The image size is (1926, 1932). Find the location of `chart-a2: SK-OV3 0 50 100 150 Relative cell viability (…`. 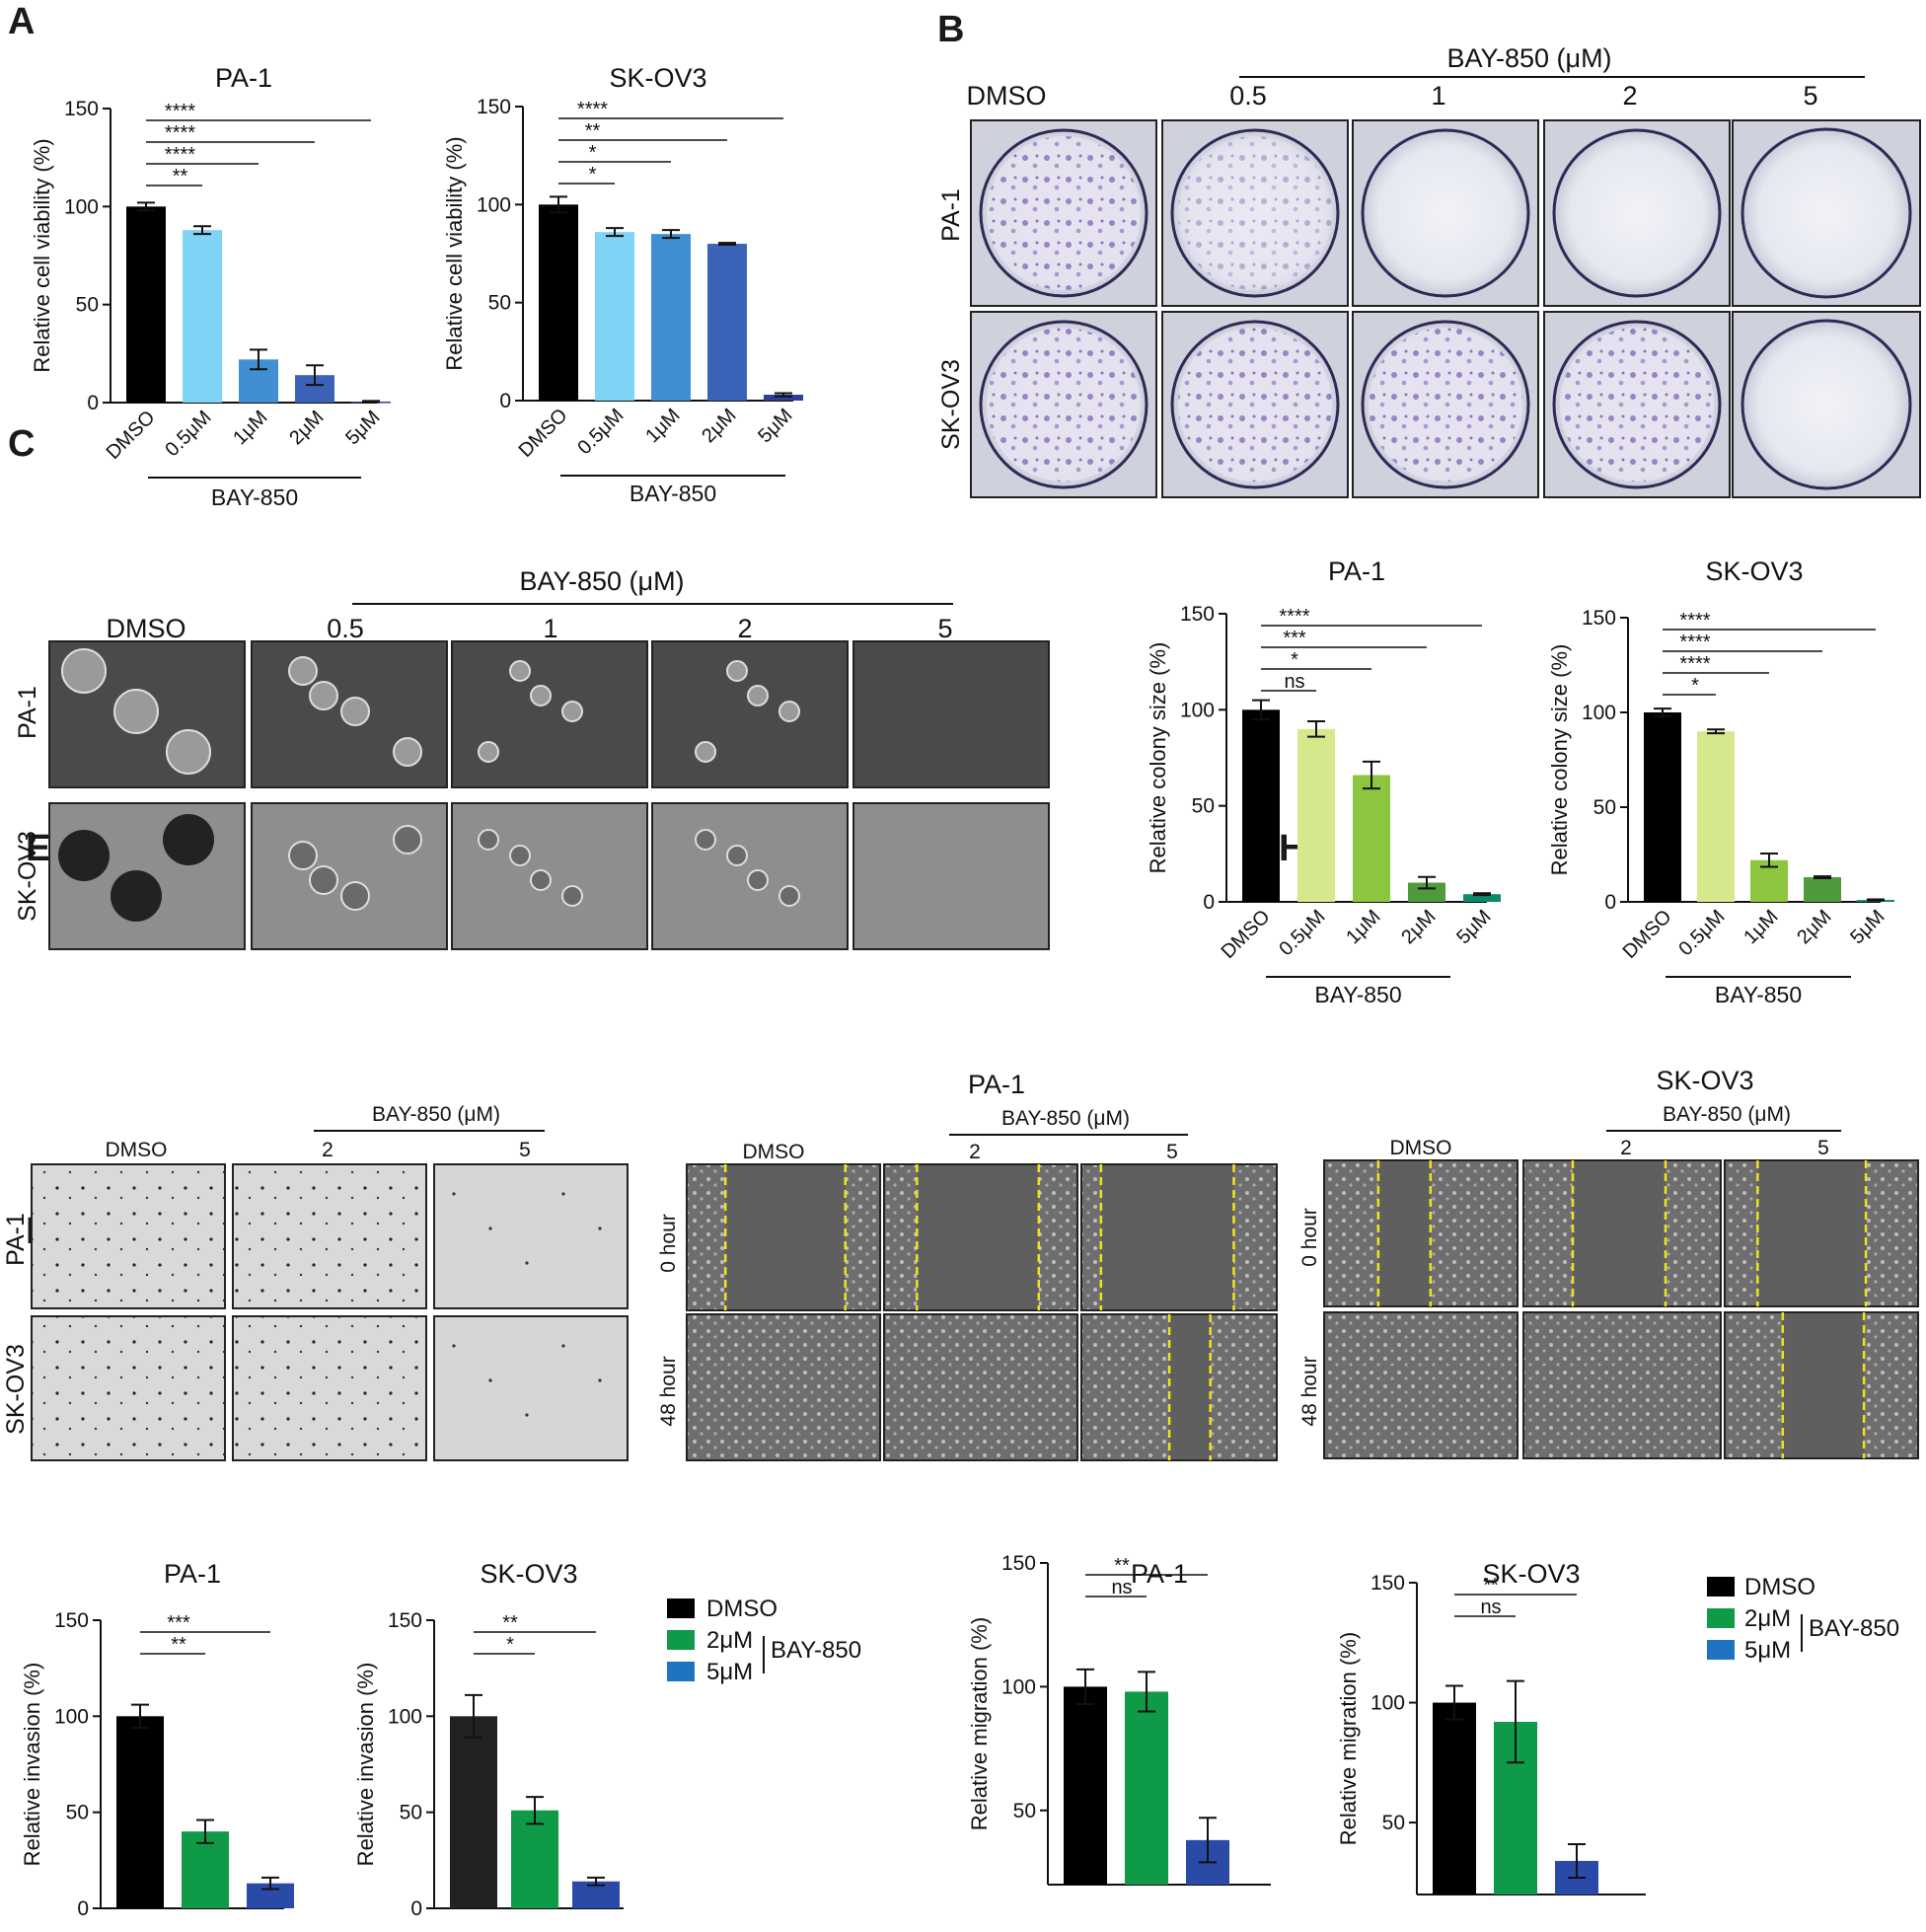

chart-a2: SK-OV3 0 50 100 150 Relative cell viability (… is located at coordinates (622, 284).